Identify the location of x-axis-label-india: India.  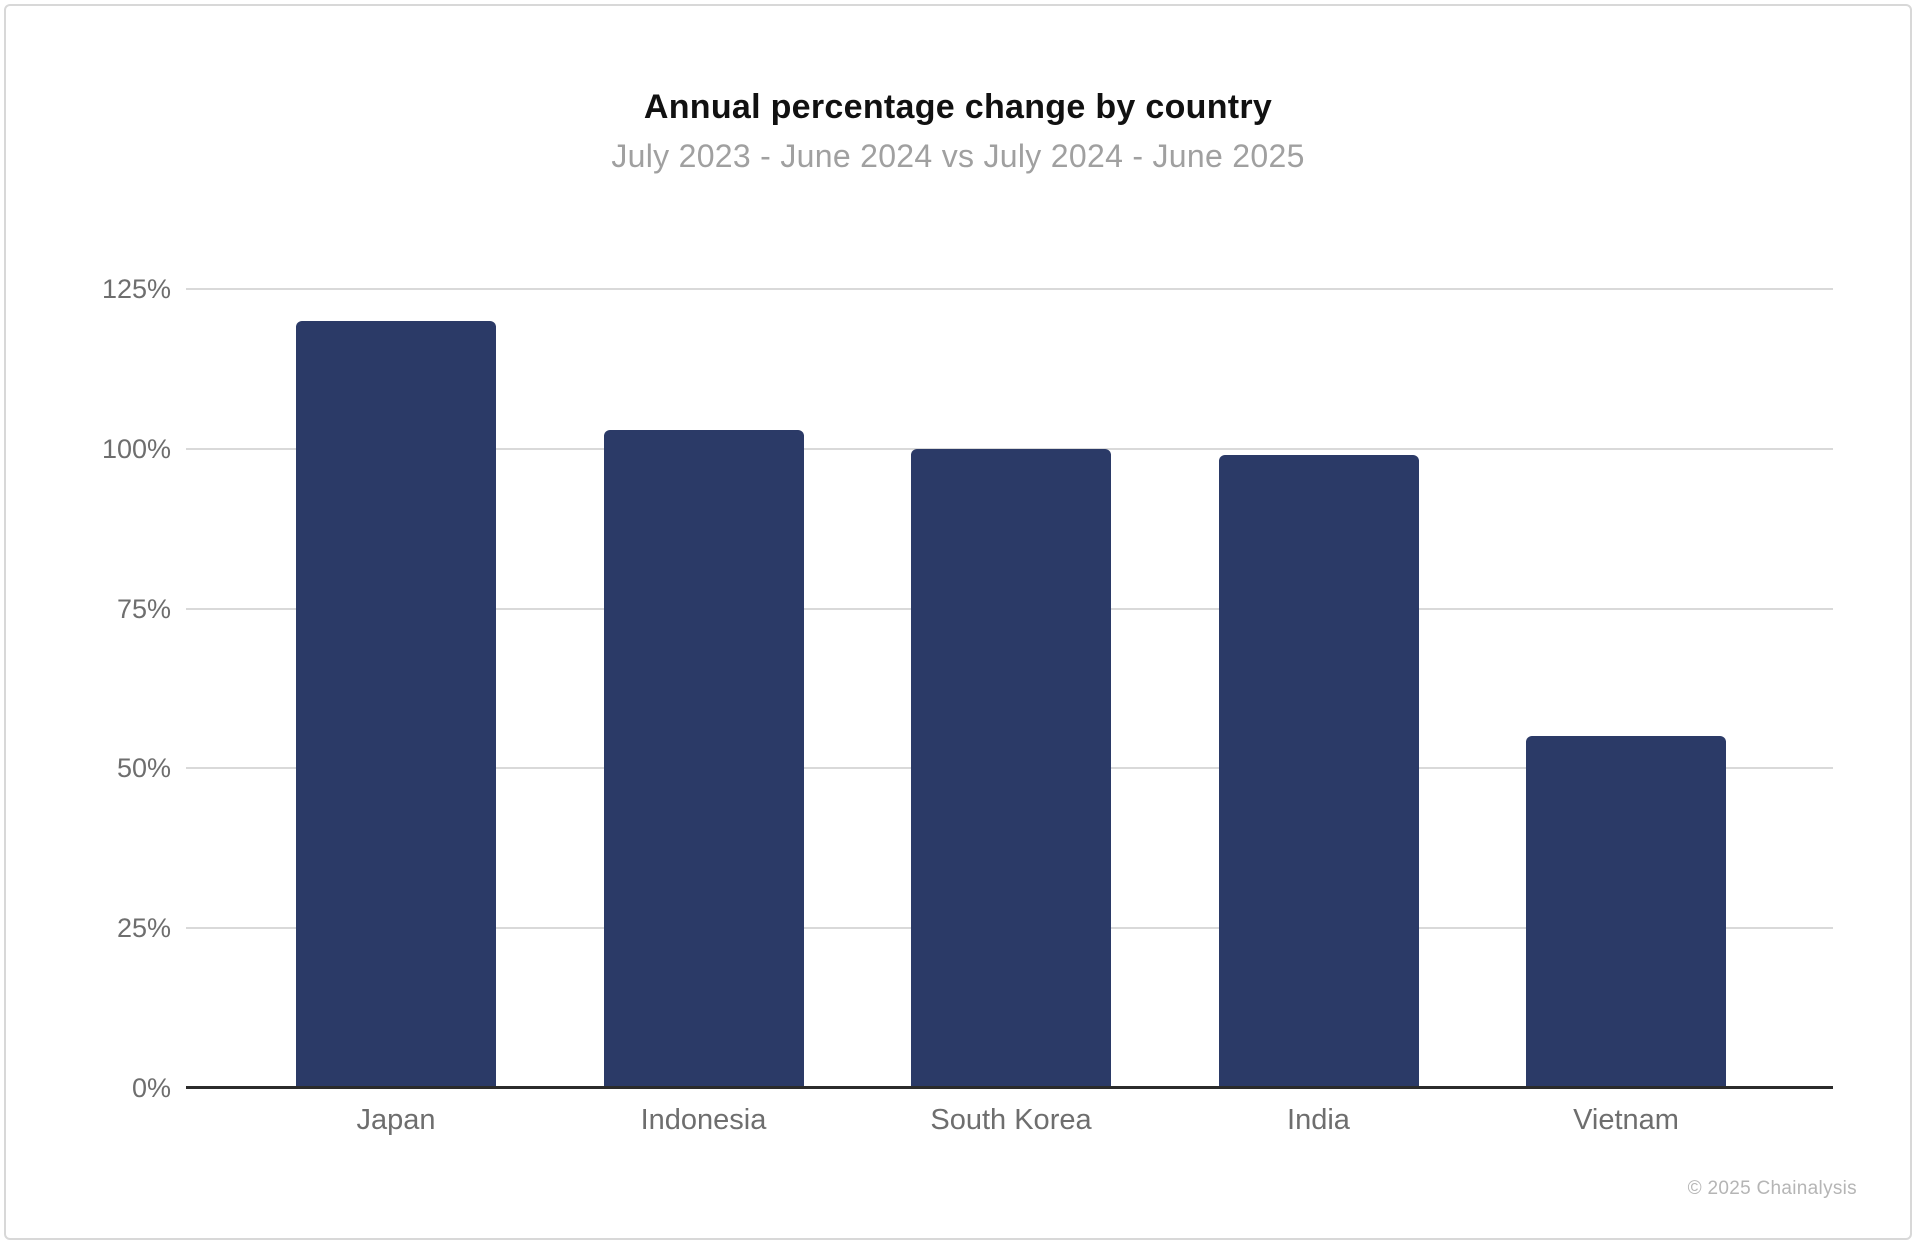
(1318, 1120).